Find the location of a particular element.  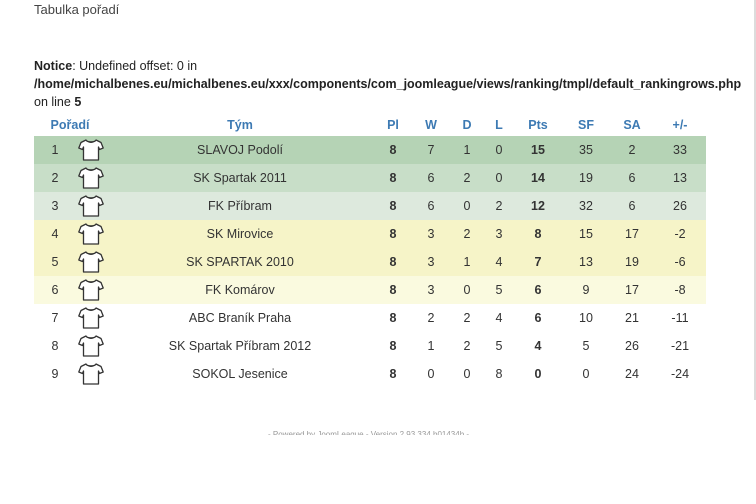

points-cell: 7 is located at coordinates (538, 262).